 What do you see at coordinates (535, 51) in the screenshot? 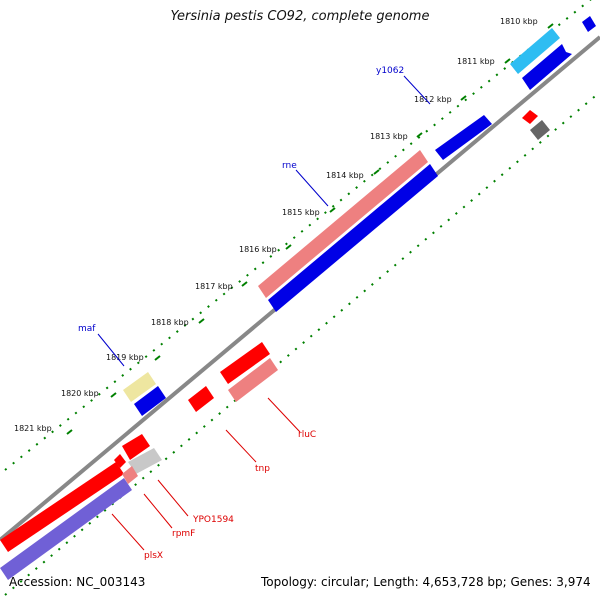
I see `gene-y1062-light` at bounding box center [535, 51].